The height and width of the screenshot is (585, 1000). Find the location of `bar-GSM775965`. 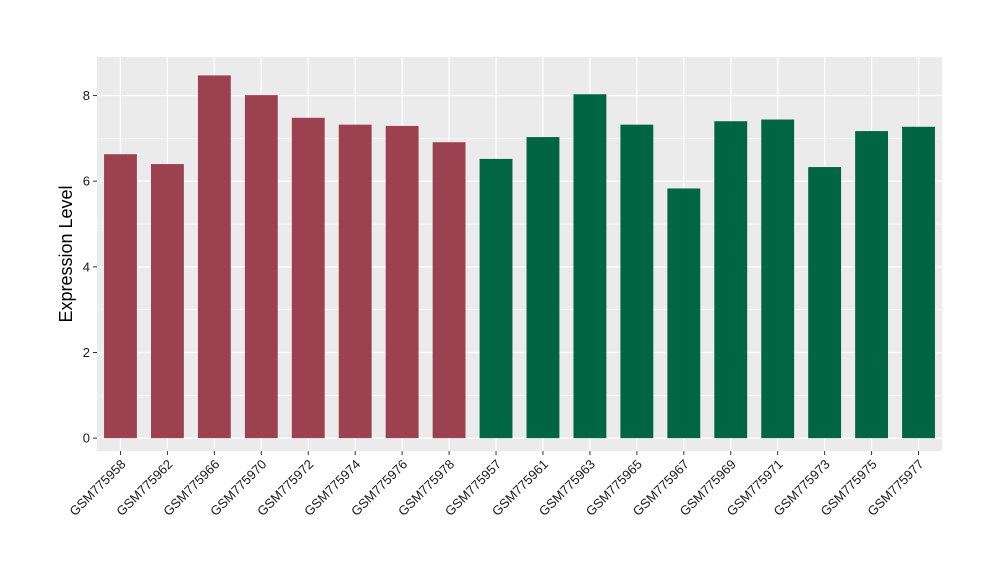

bar-GSM775965 is located at coordinates (637, 281).